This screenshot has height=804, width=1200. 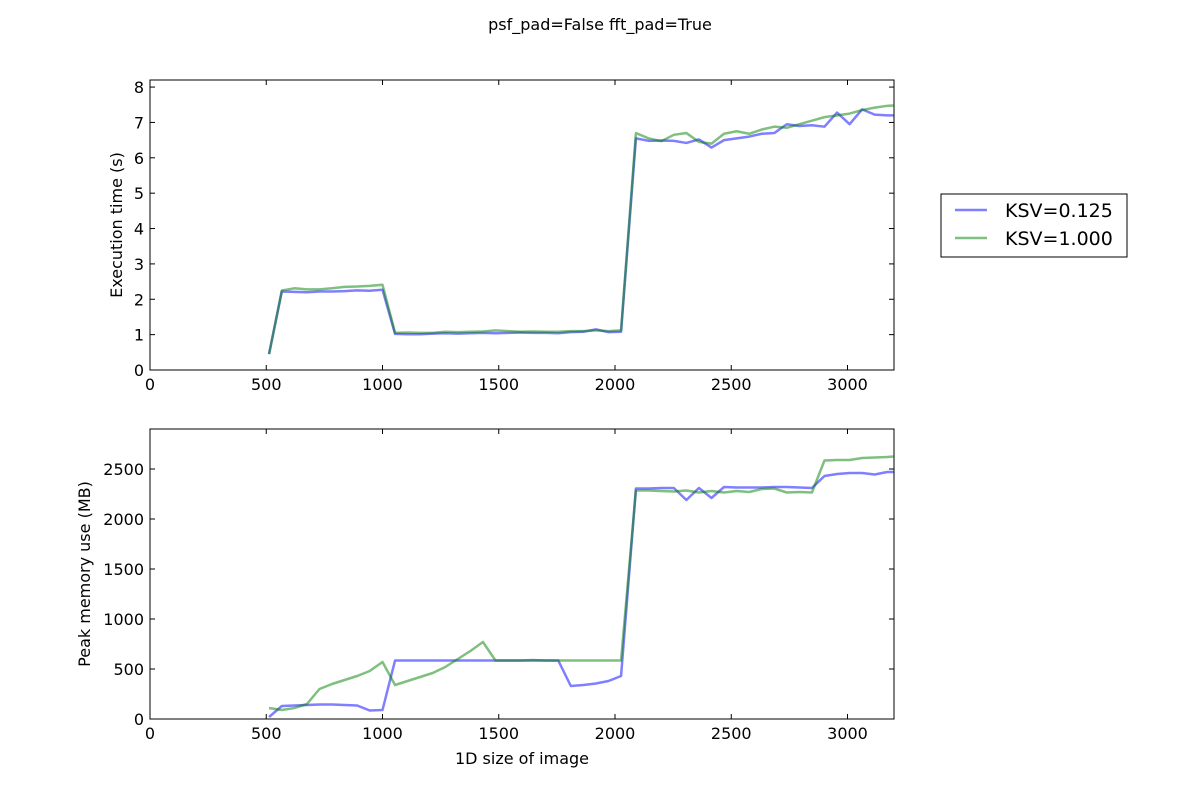 What do you see at coordinates (128, 669) in the screenshot?
I see `y-tick-label: 500` at bounding box center [128, 669].